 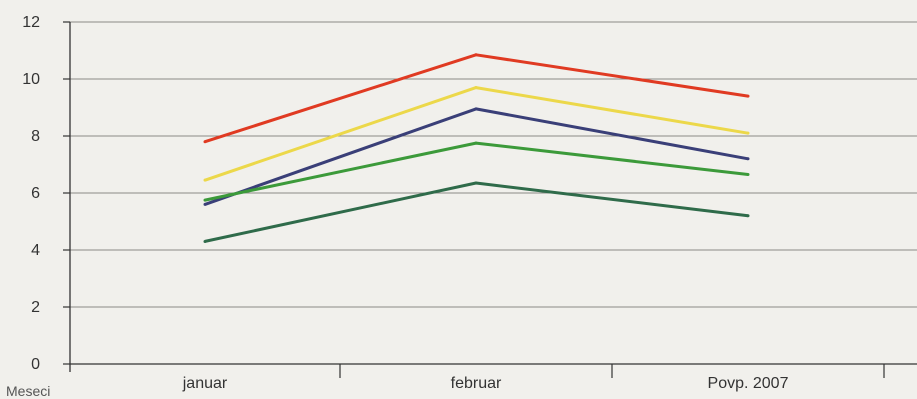 I want to click on y-tick-label: 4, so click(x=35, y=250).